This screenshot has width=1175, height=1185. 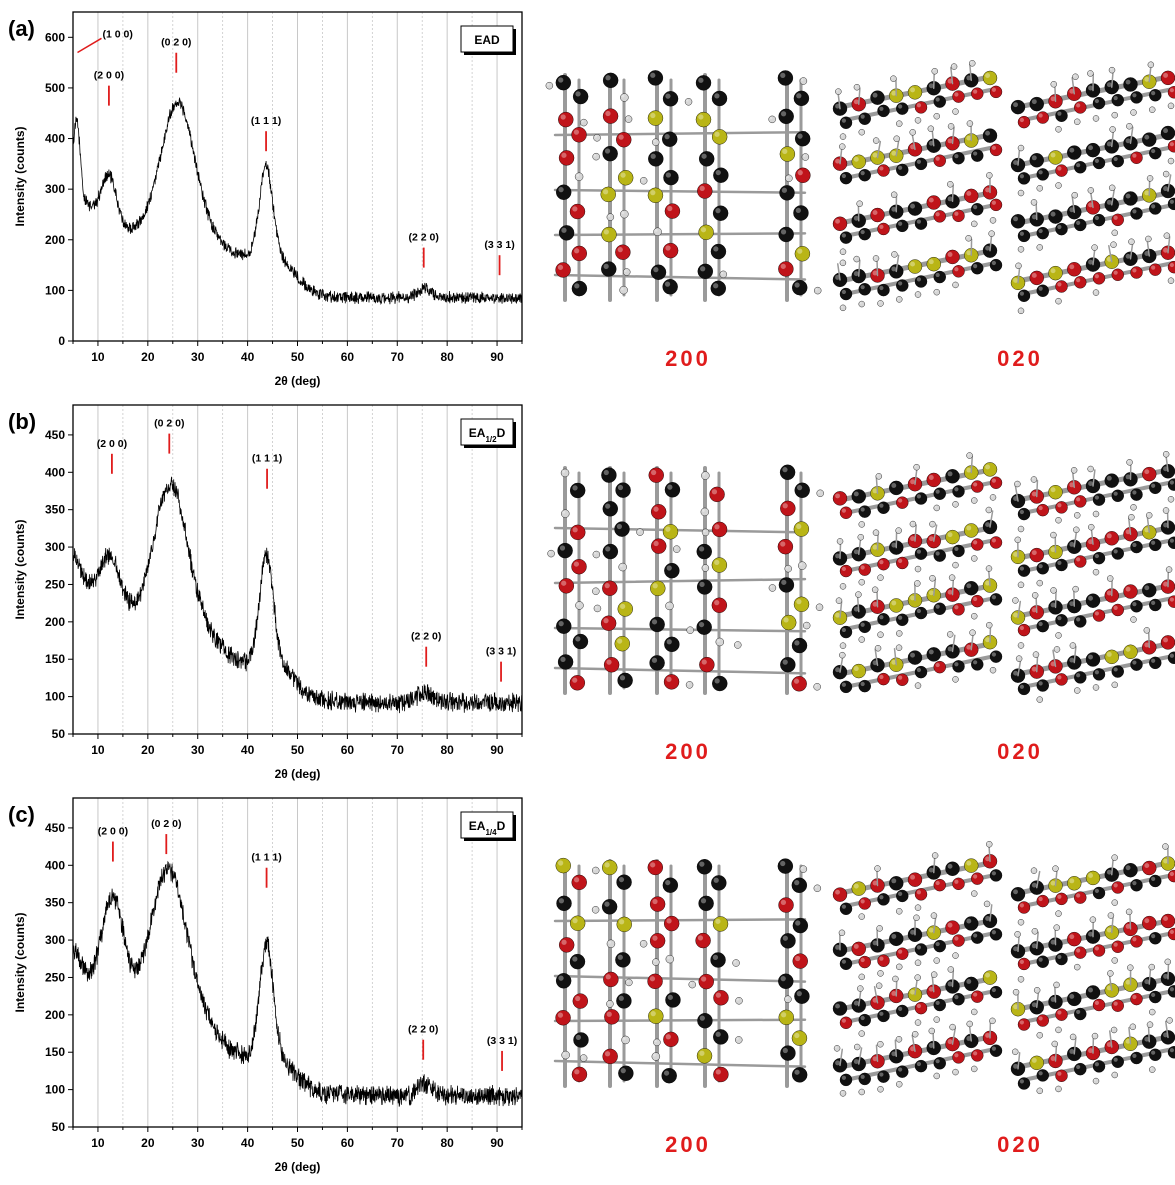 I want to click on peak-annotation: (1 1 1), so click(x=266, y=133).